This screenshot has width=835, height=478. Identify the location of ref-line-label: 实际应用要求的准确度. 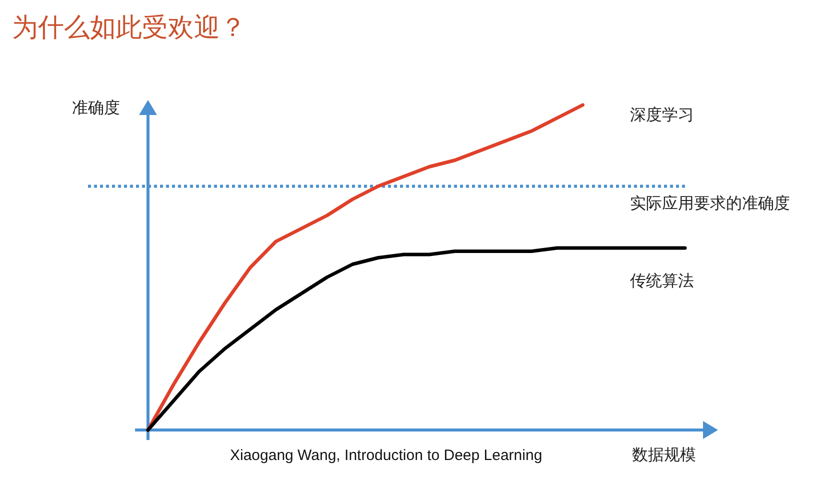
(710, 202).